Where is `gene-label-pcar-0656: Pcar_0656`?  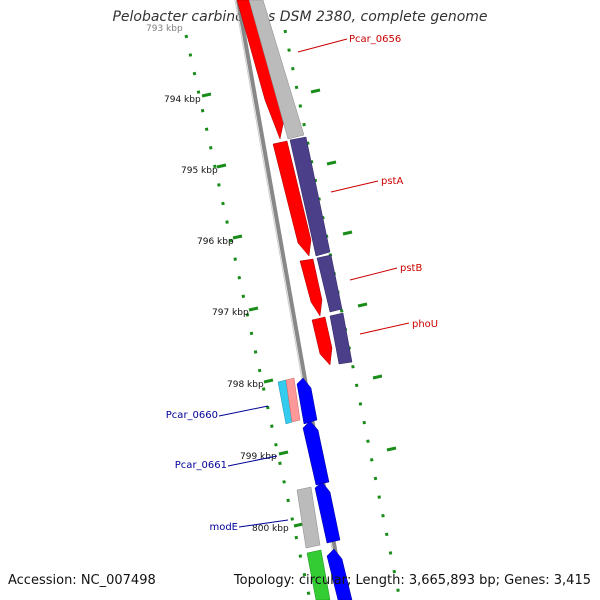
gene-label-pcar-0656: Pcar_0656 is located at coordinates (375, 39).